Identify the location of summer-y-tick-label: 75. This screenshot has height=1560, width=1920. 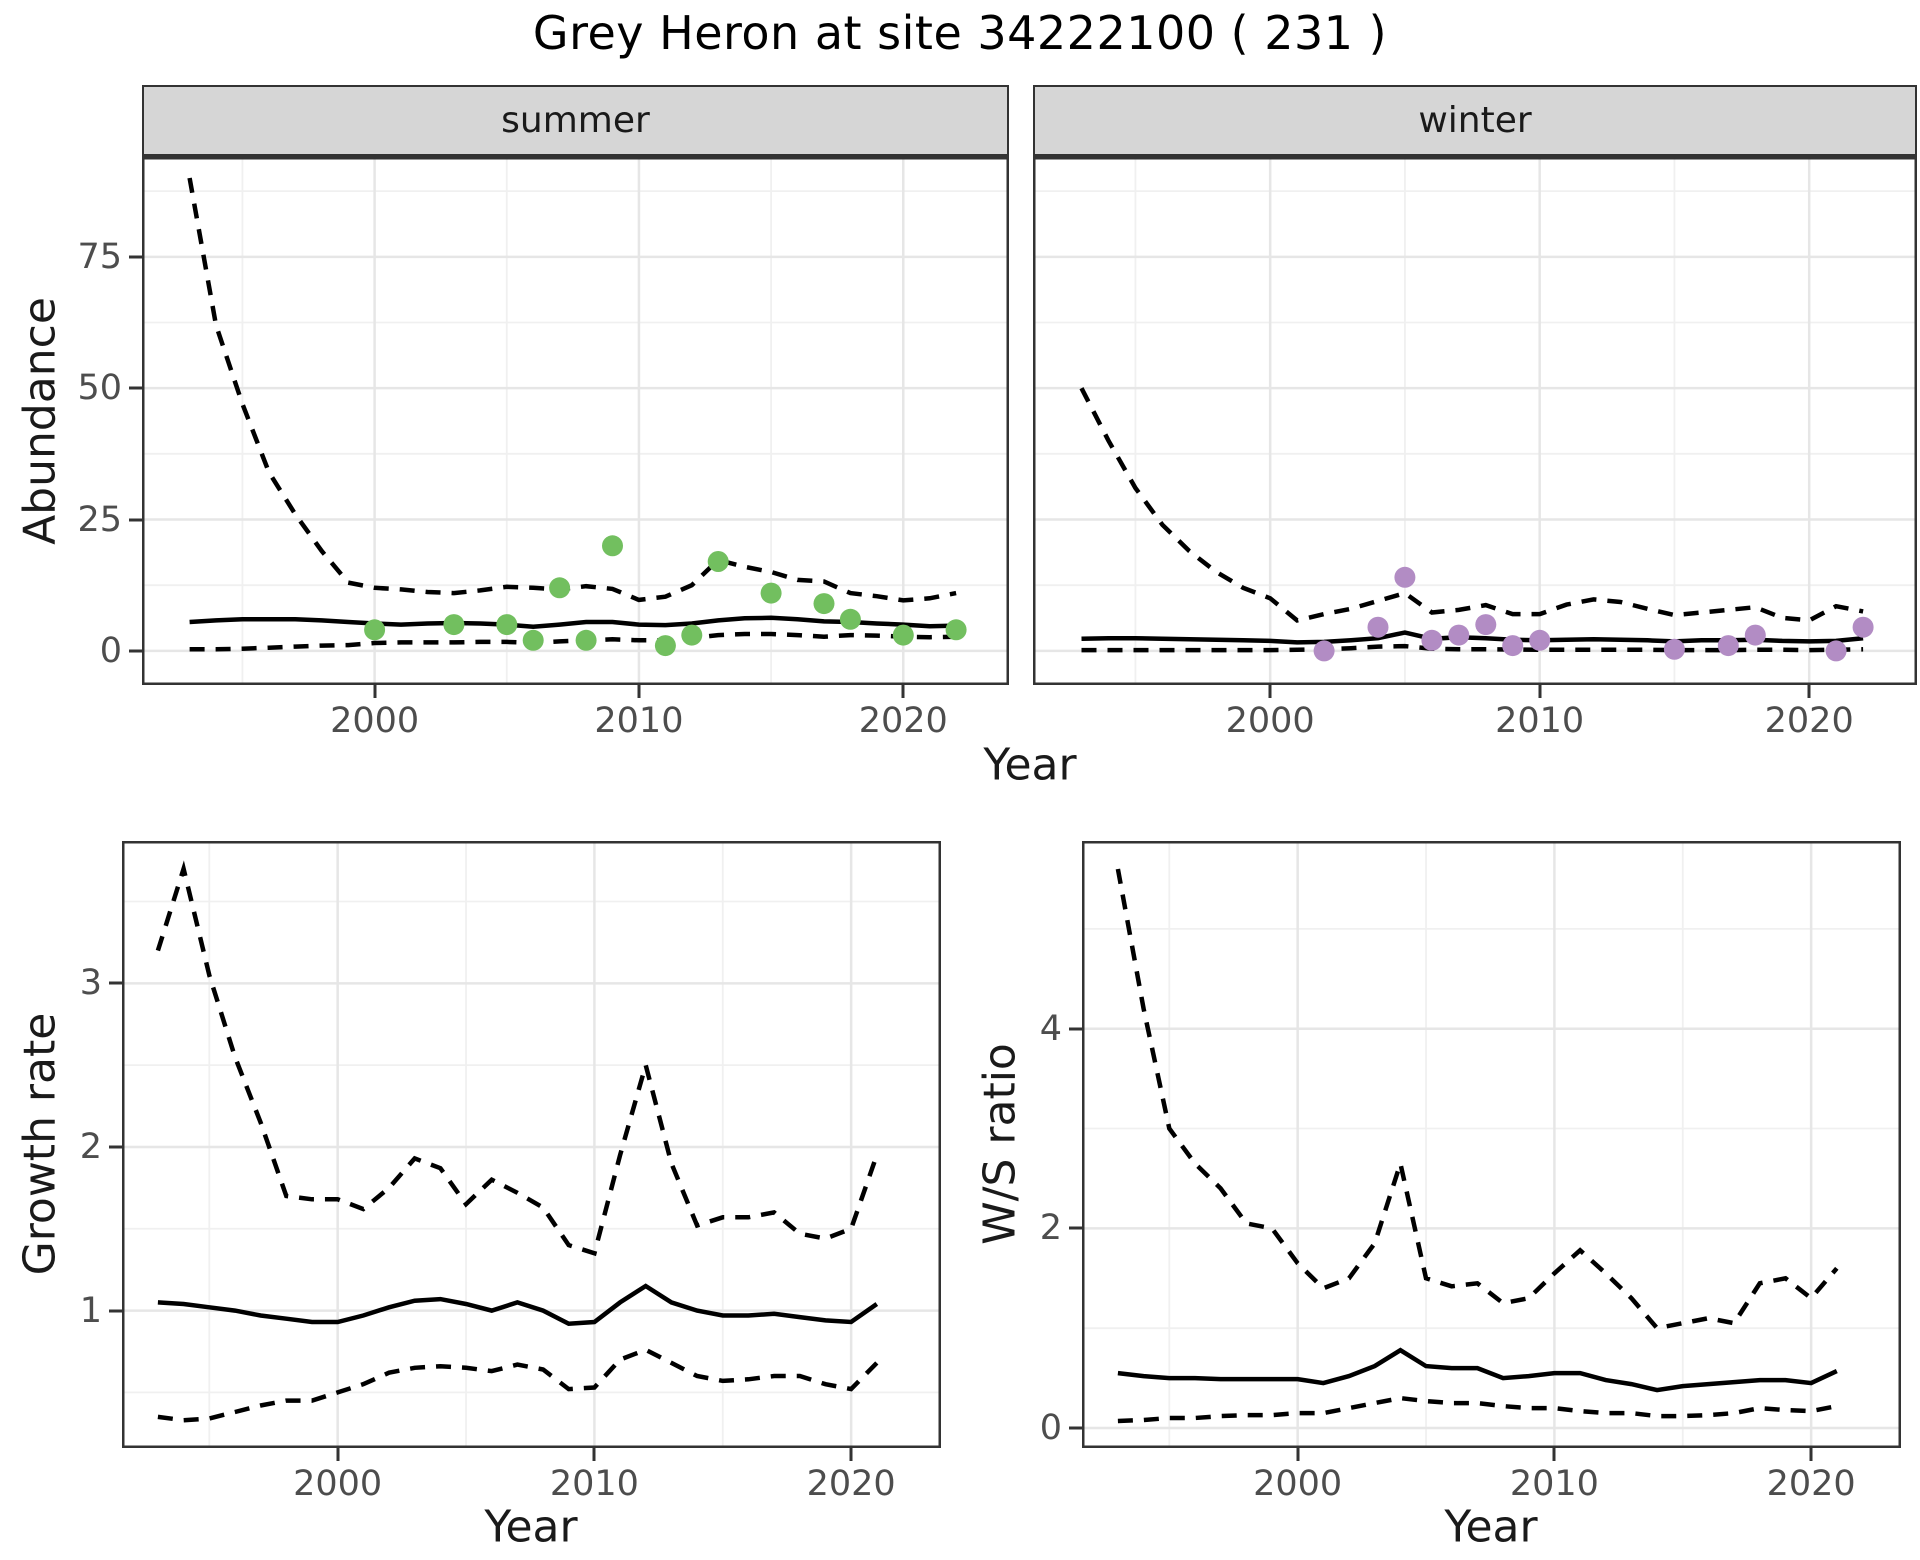
(99, 256).